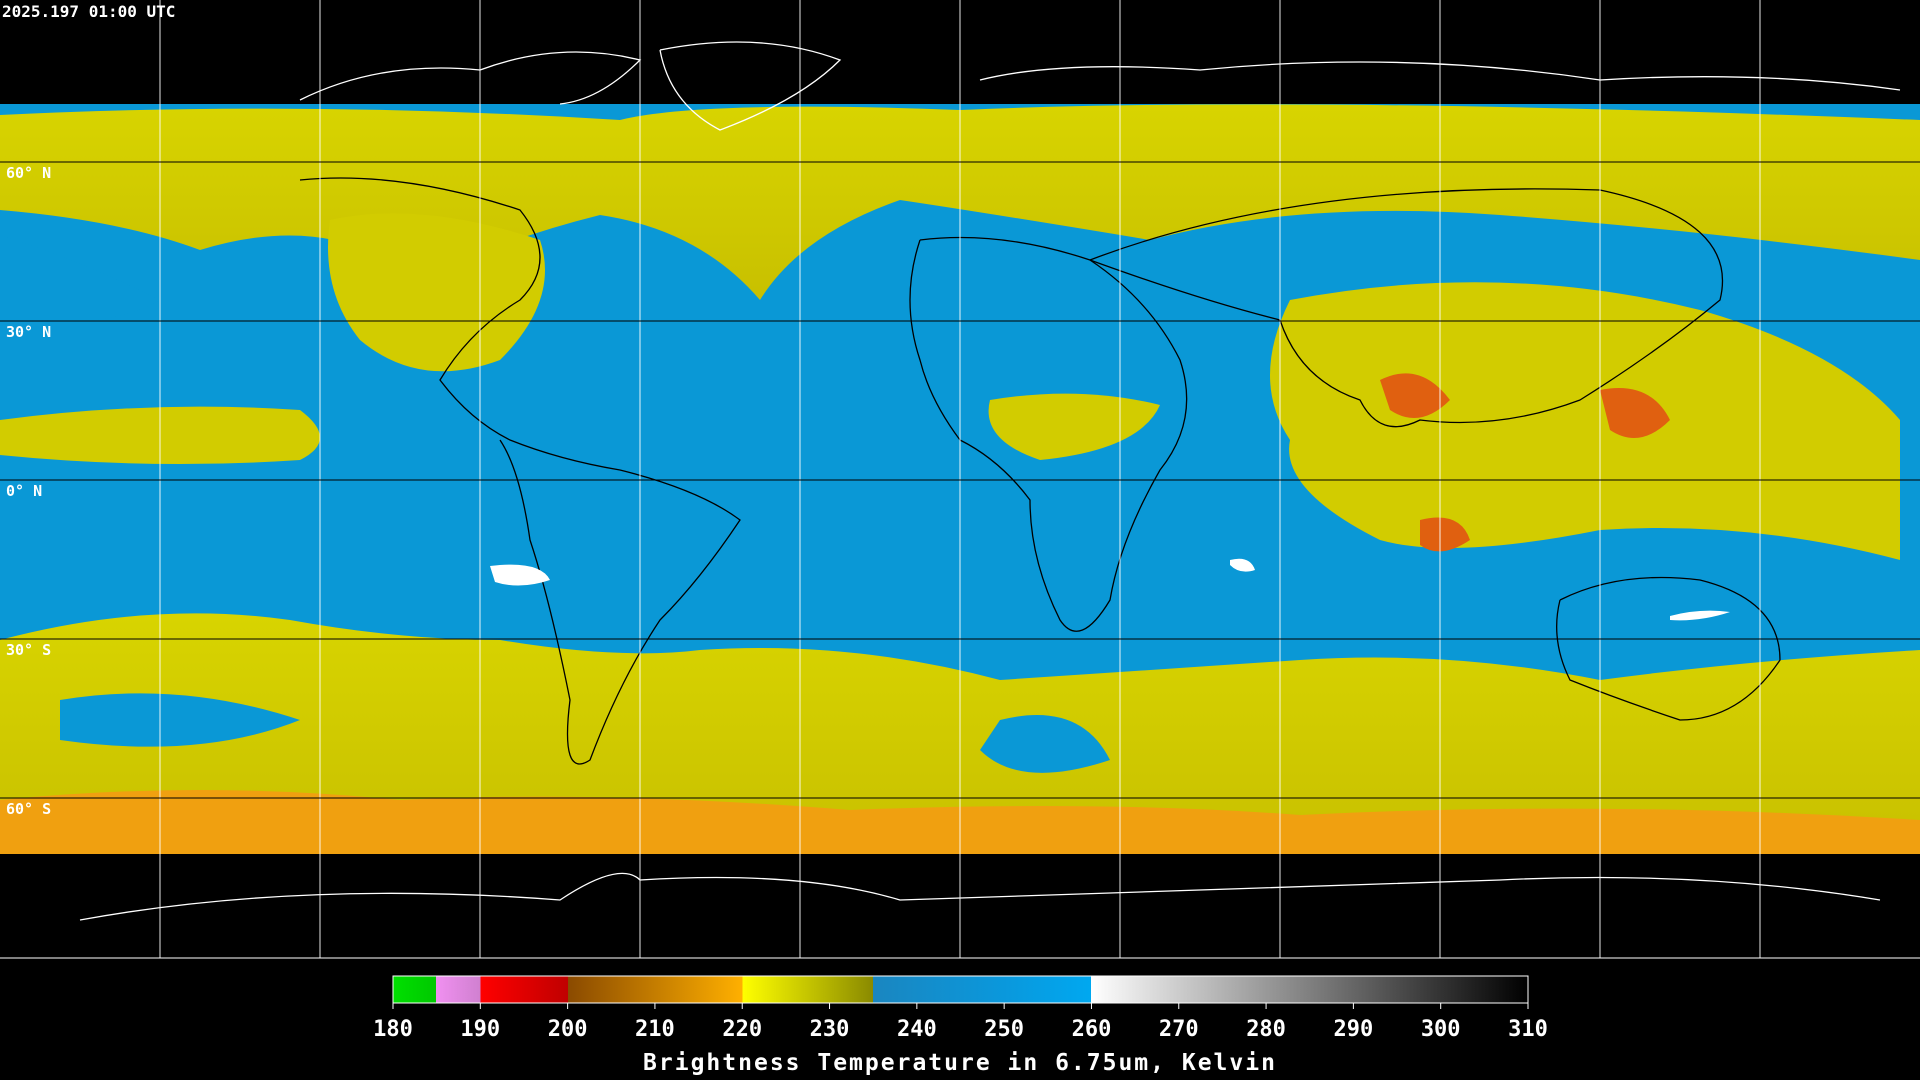 This screenshot has width=1920, height=1080. Describe the element at coordinates (393, 1029) in the screenshot. I see `colorbar-tick-label: 180` at that location.